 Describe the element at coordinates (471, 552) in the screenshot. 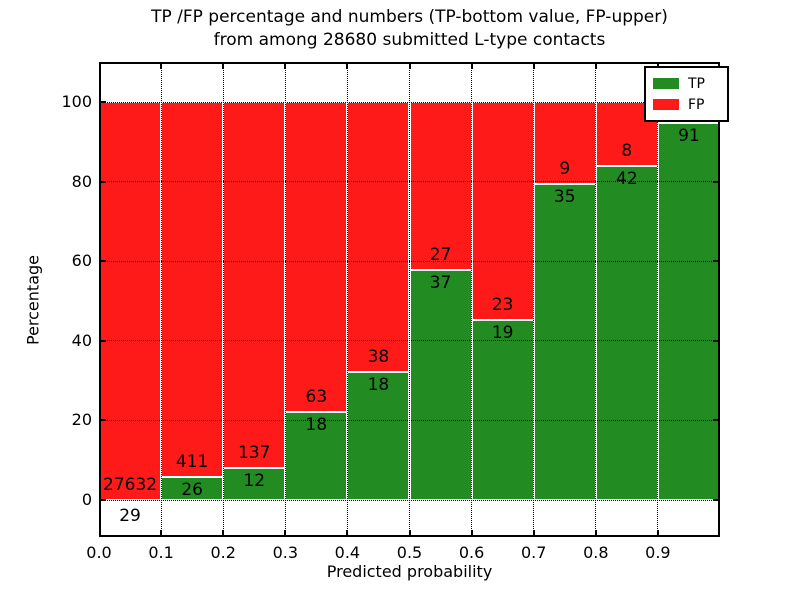

I see `x-tick-label: 0.6` at that location.